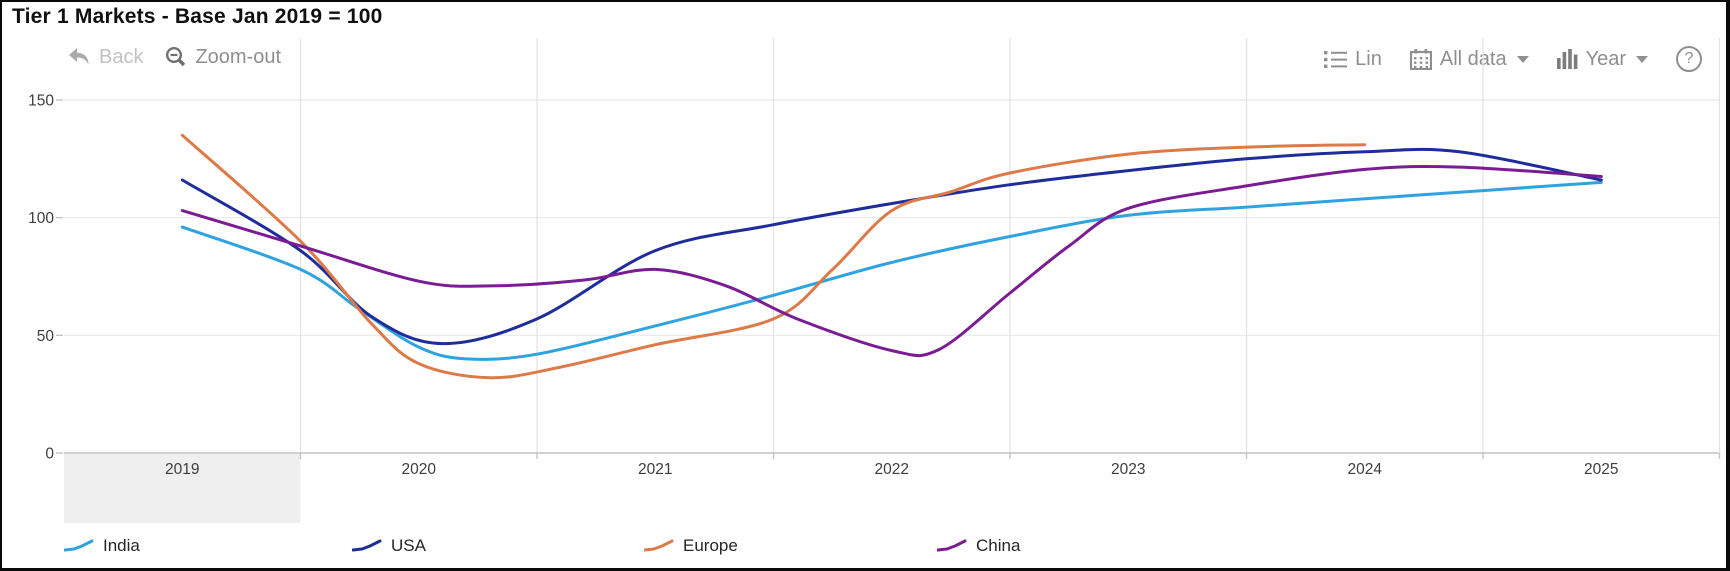 Image resolution: width=1730 pixels, height=571 pixels. What do you see at coordinates (79, 55) in the screenshot?
I see `back-arrow-icon` at bounding box center [79, 55].